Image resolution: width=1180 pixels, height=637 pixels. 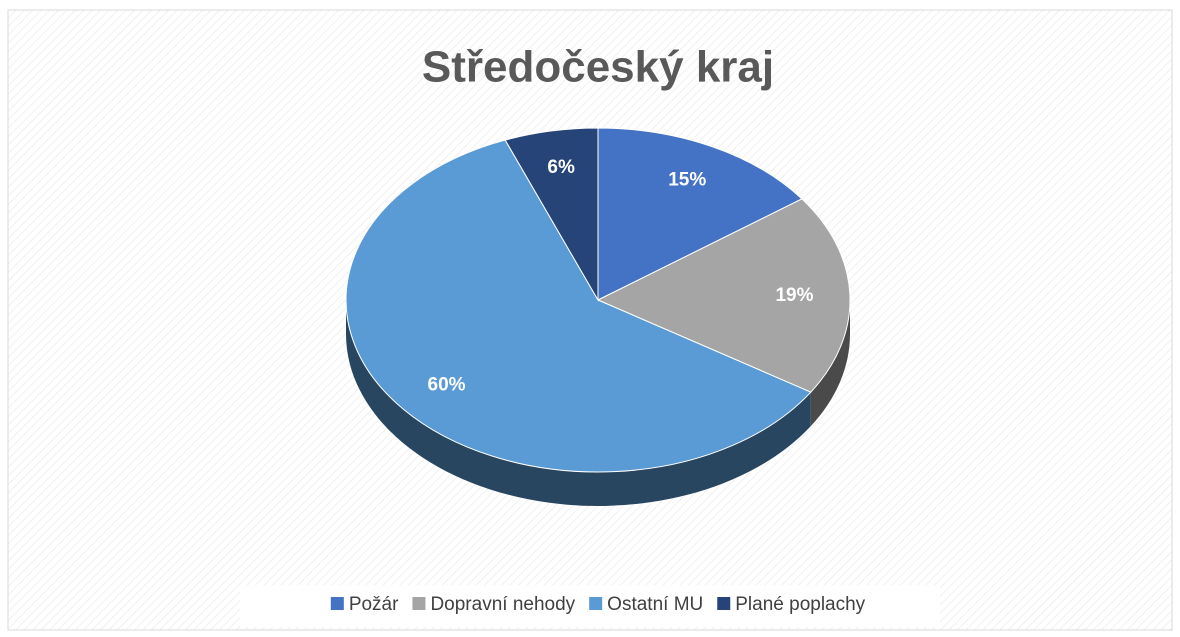 I want to click on legend-label: Ostatní MU, so click(x=655, y=604).